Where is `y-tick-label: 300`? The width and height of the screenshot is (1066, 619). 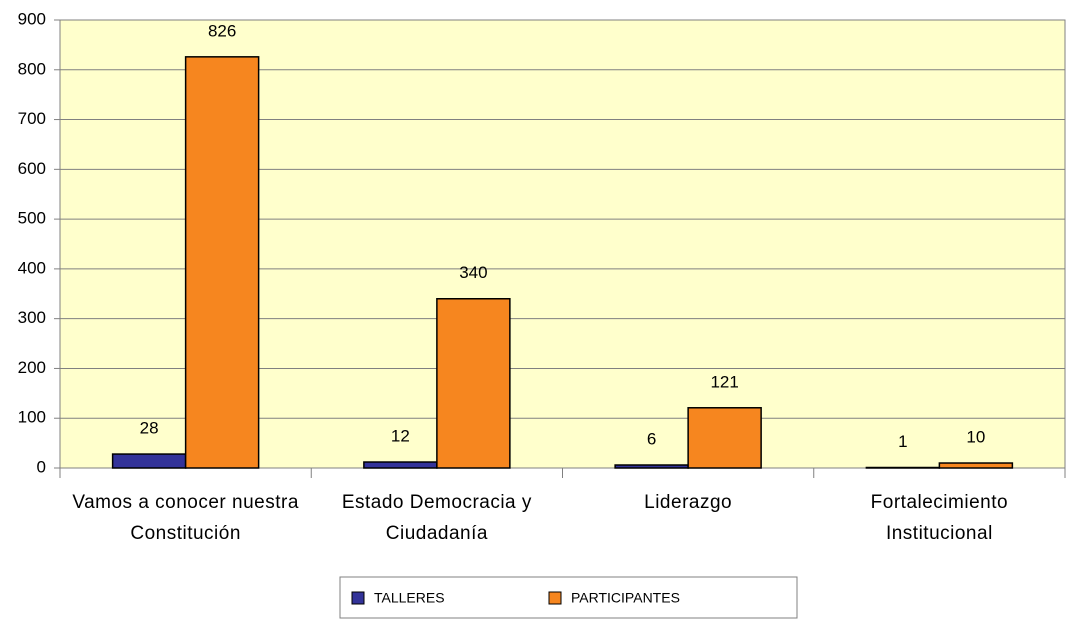 y-tick-label: 300 is located at coordinates (32, 317).